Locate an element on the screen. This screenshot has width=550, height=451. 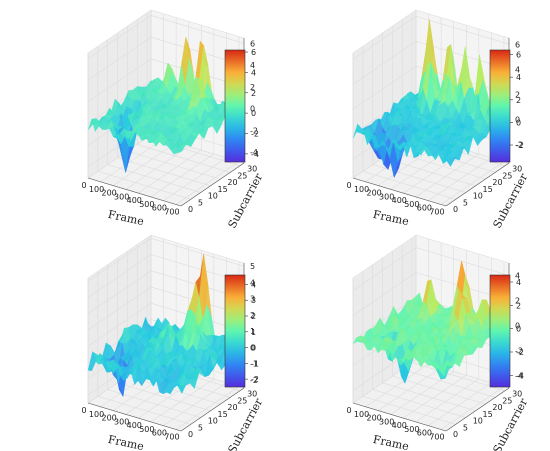
y-tick-label: 0 is located at coordinates (455, 209).